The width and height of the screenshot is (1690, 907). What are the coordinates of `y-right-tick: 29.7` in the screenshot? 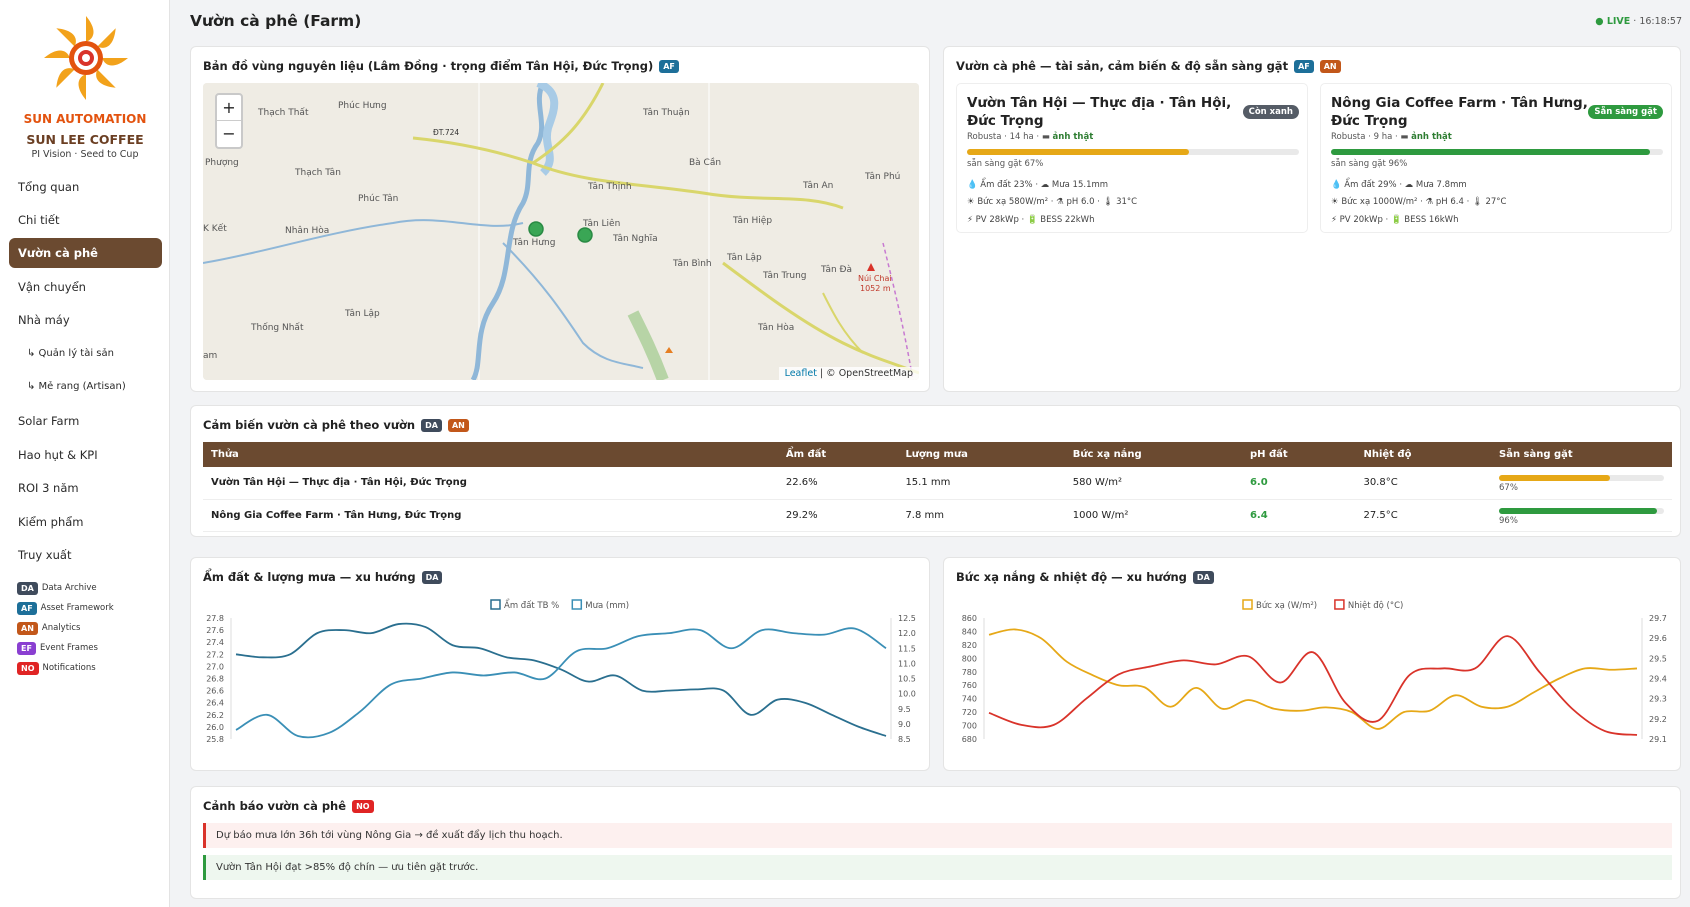 It's located at (1658, 618).